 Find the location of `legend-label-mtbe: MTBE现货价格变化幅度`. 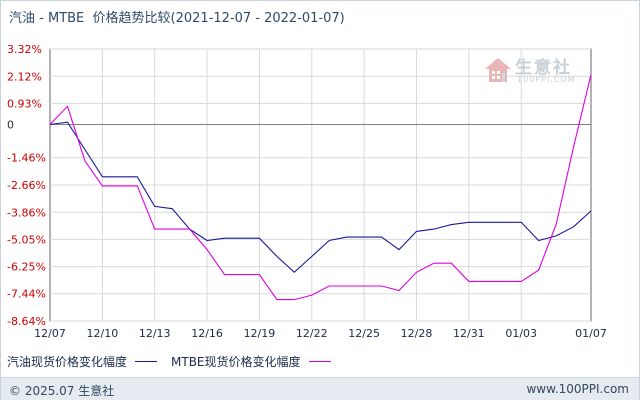

legend-label-mtbe: MTBE现货价格变化幅度 is located at coordinates (236, 362).